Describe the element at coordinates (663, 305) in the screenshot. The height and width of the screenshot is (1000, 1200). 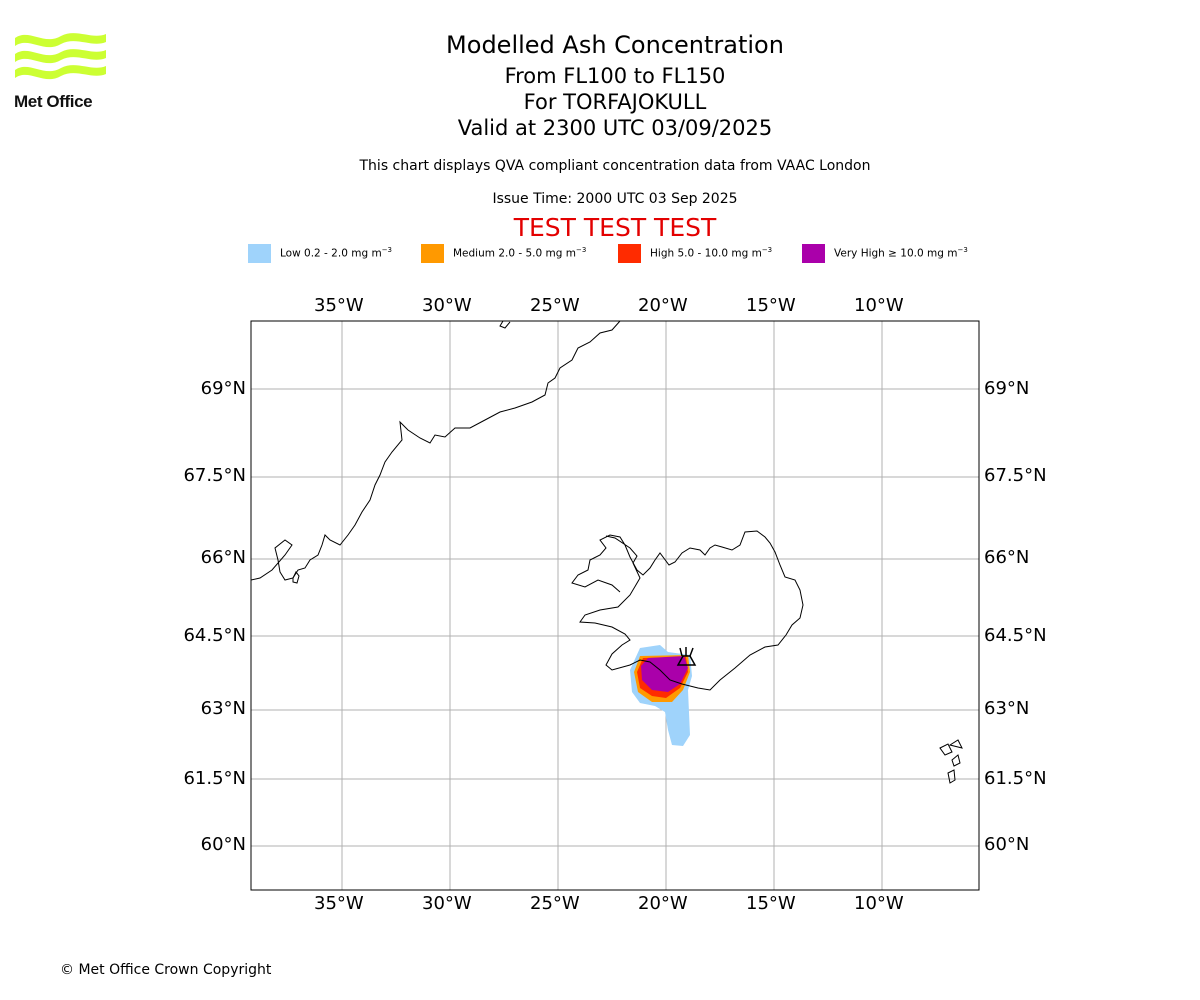
I see `lon-tick-top-20w: 20°W` at that location.